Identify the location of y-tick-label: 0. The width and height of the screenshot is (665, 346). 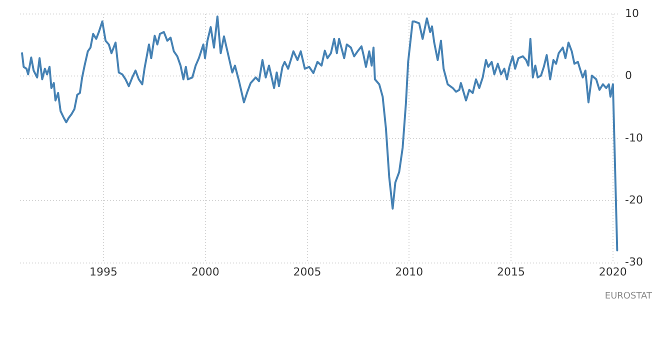
(628, 75).